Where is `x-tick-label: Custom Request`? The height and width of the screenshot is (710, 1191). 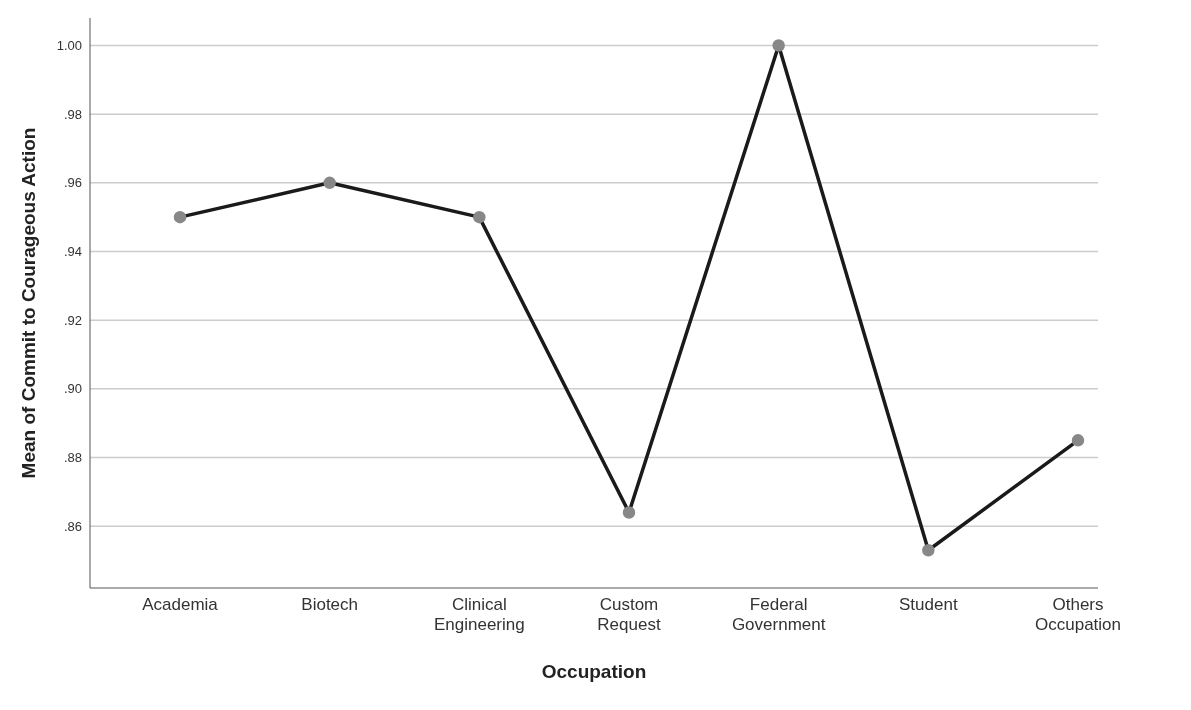 x-tick-label: Custom Request is located at coordinates (629, 614).